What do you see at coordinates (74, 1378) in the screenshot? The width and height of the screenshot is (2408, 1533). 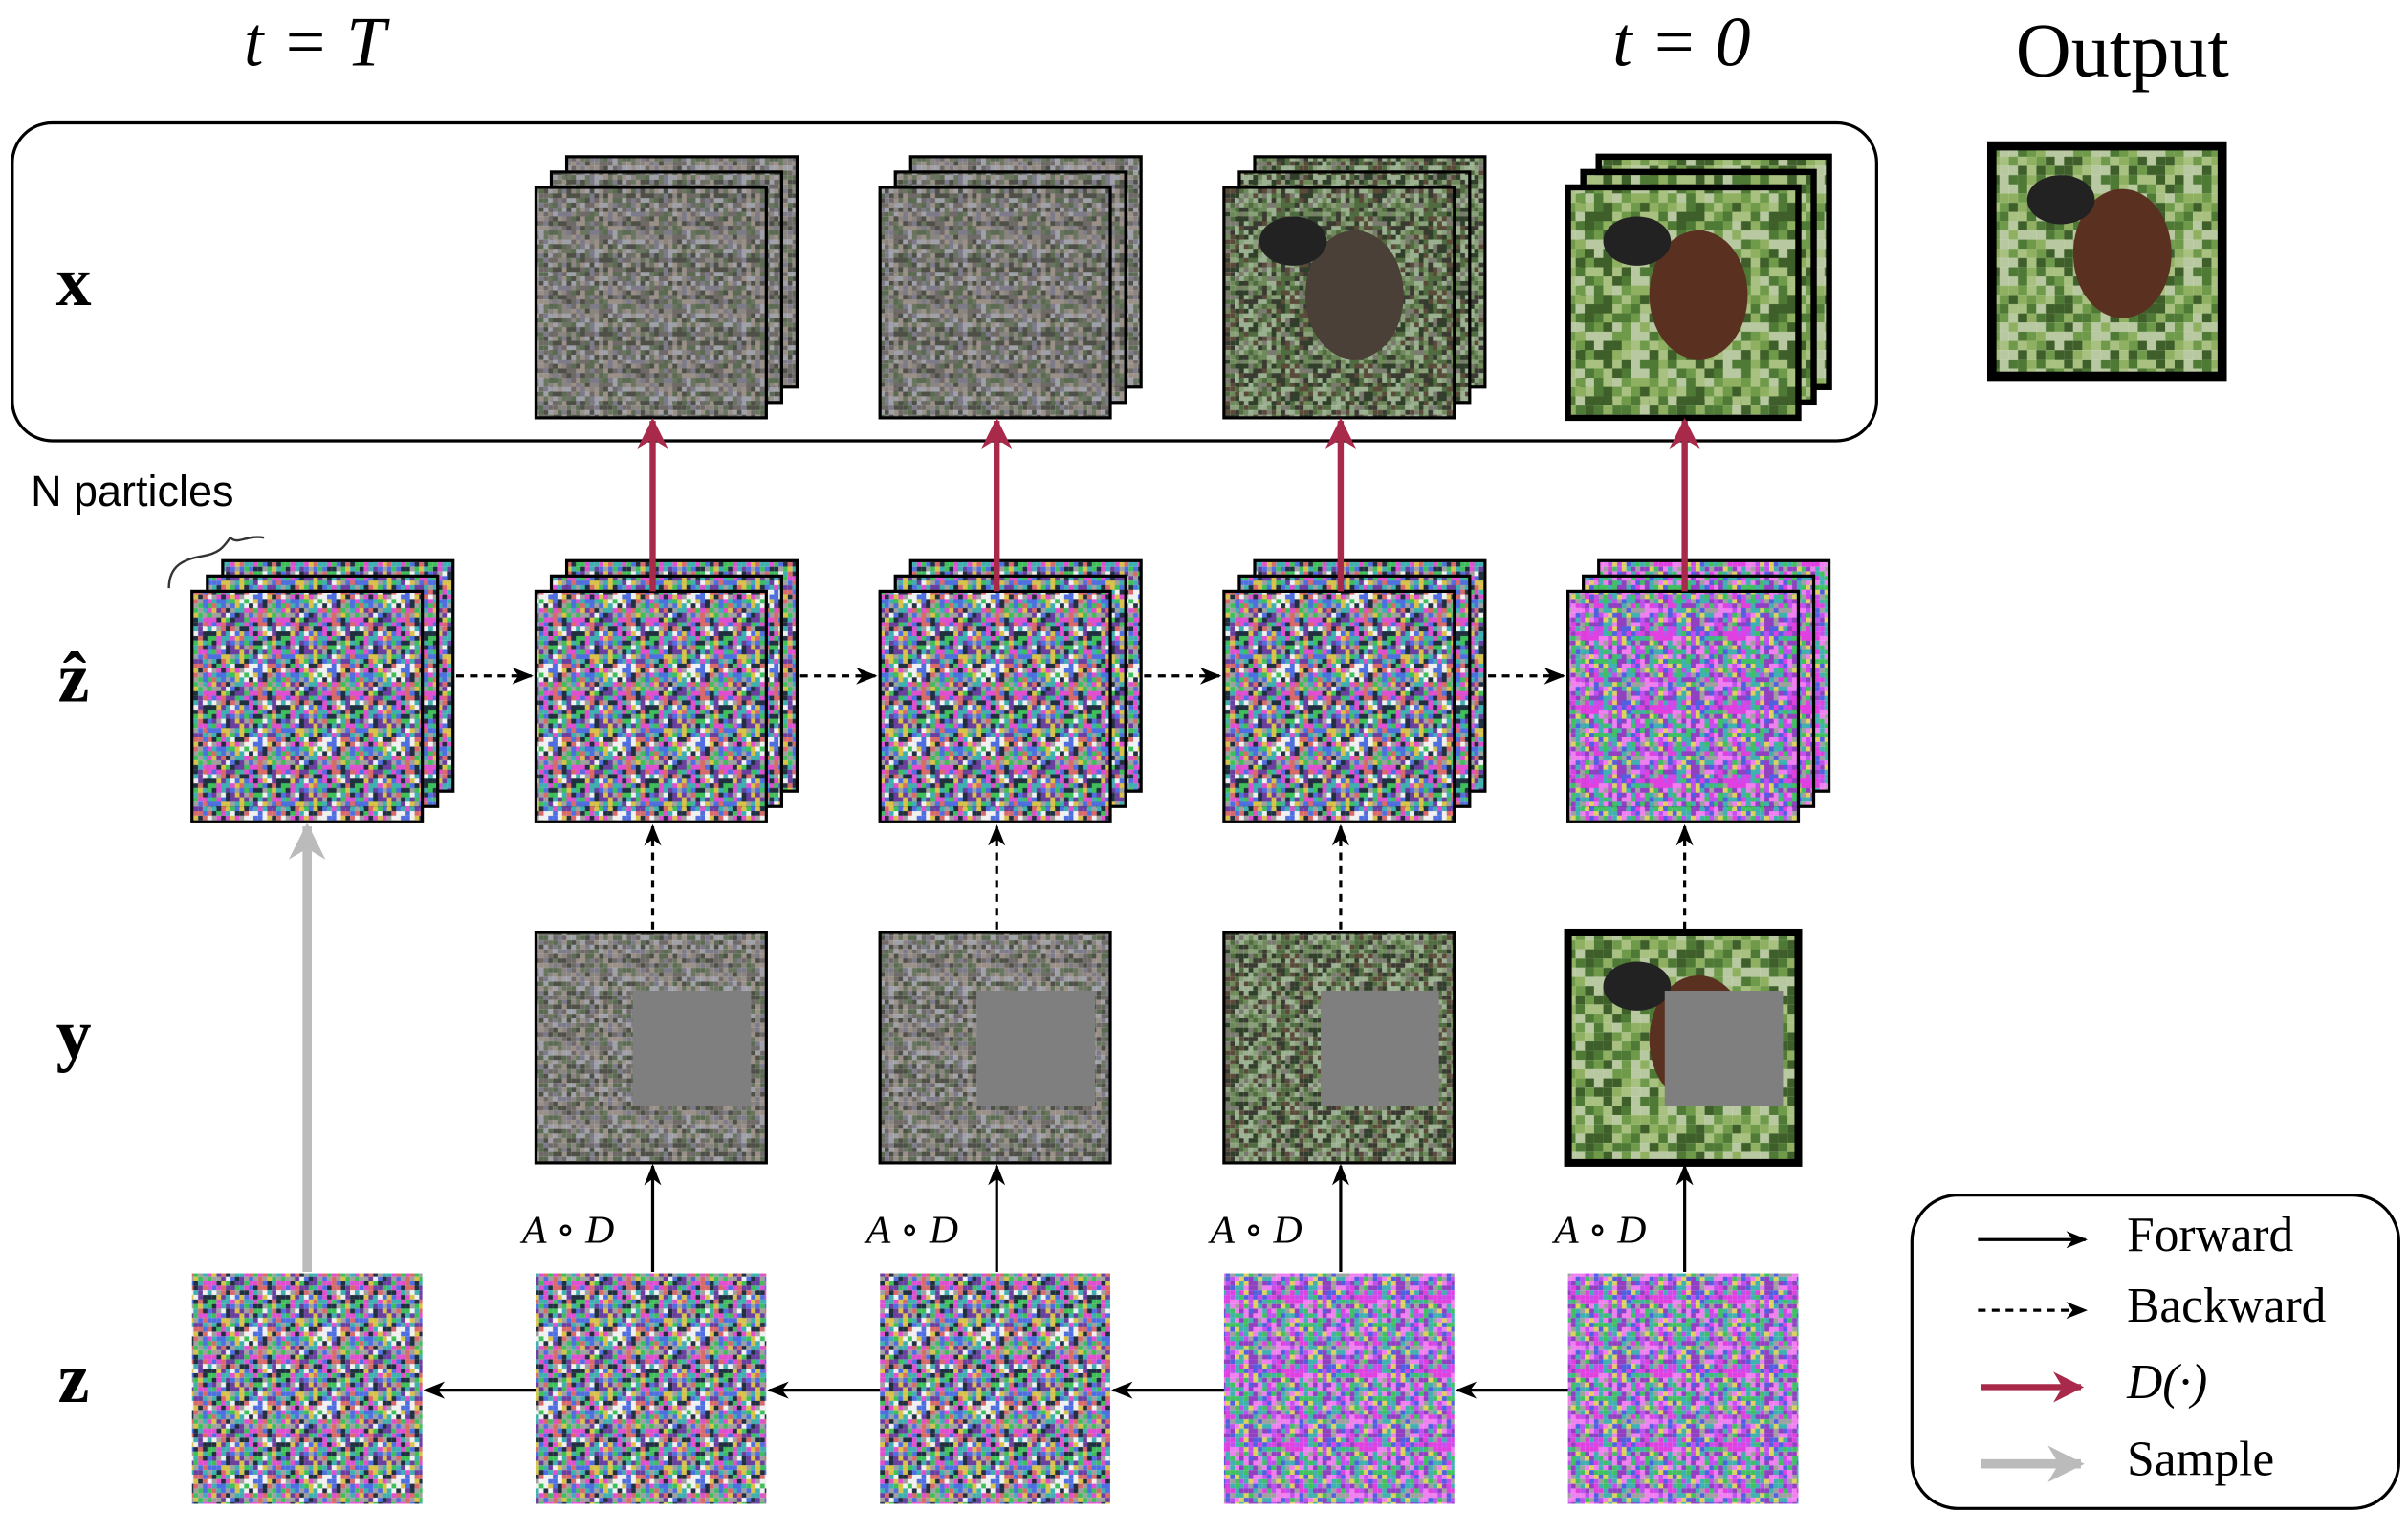 I see `row-label-z: z` at bounding box center [74, 1378].